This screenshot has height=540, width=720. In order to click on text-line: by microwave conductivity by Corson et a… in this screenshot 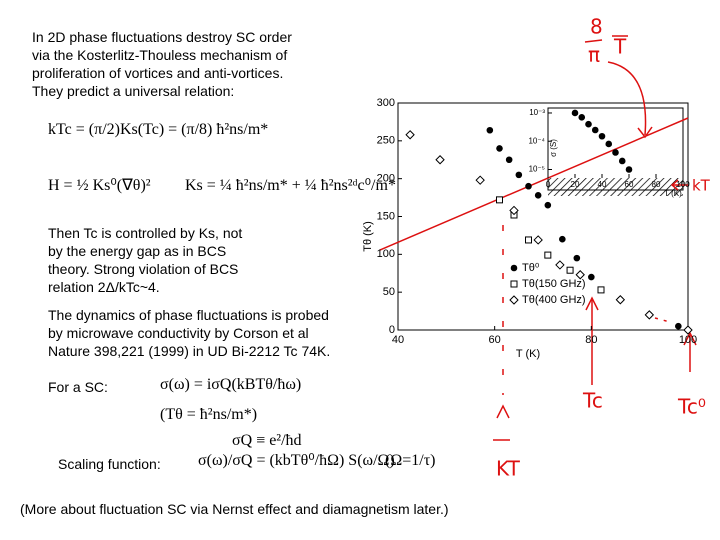, I will do `click(178, 333)`.